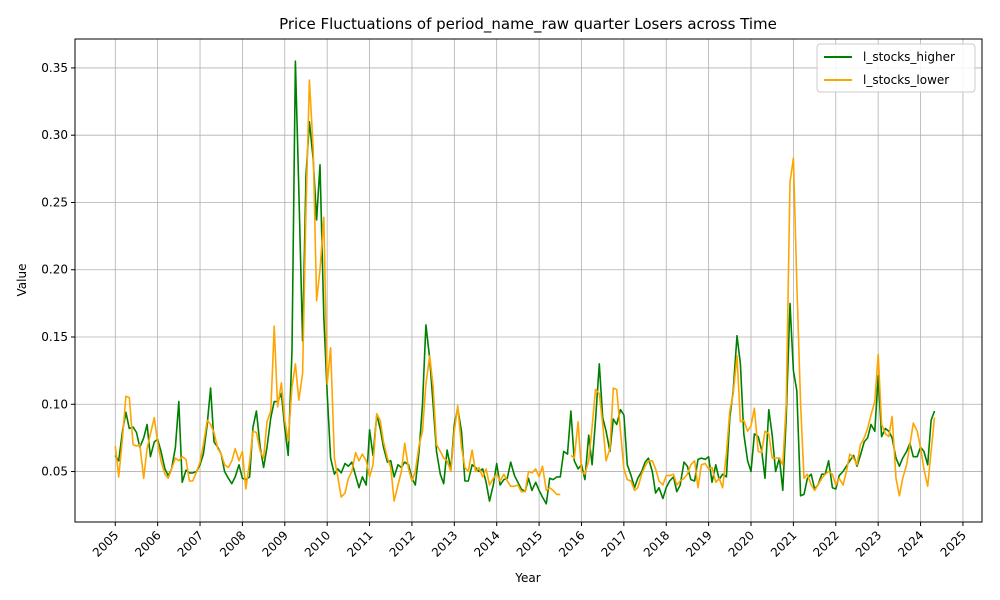 The width and height of the screenshot is (1000, 600). Describe the element at coordinates (906, 80) in the screenshot. I see `legend-label-lower: l_stocks_lower` at that location.